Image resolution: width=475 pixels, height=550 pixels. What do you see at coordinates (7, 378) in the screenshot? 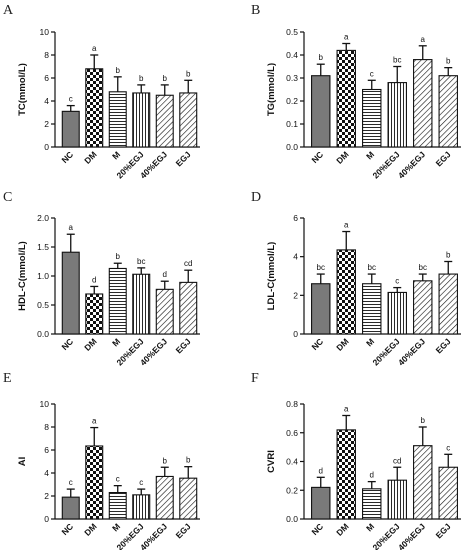
I see `panel-letter: E` at bounding box center [7, 378].